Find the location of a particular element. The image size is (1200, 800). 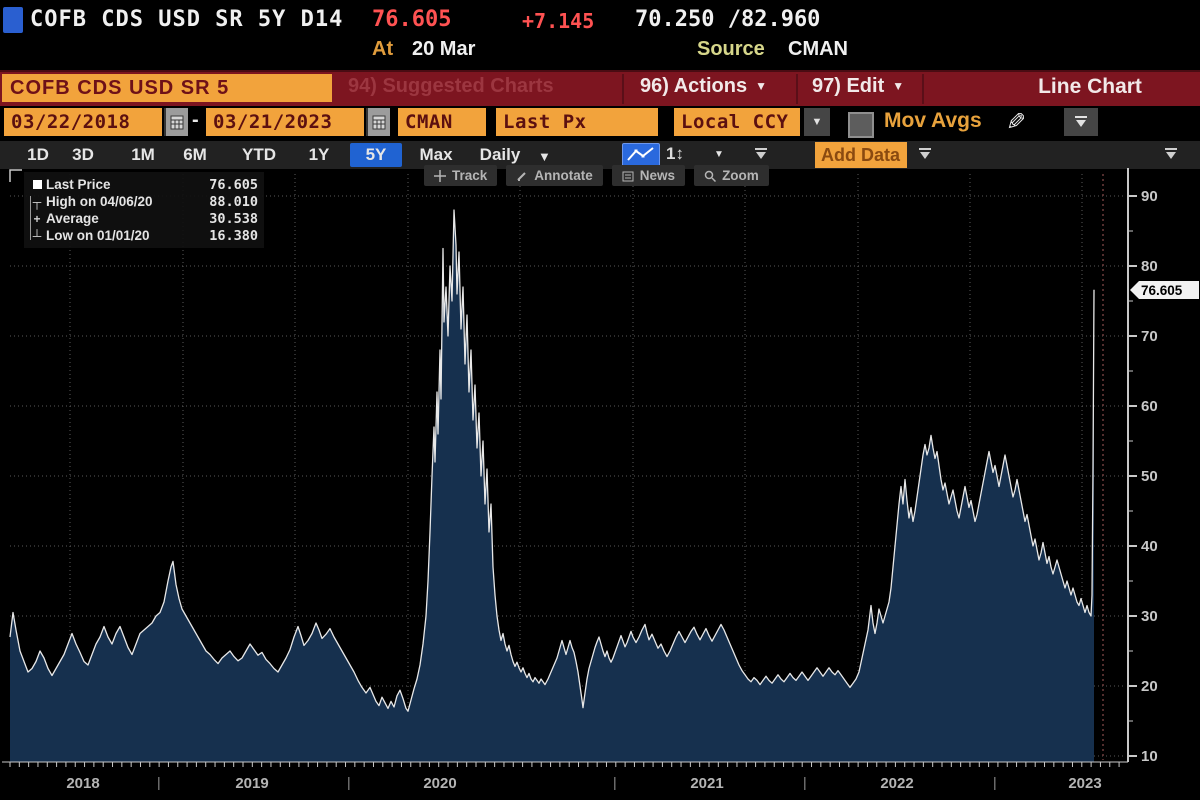

date-to-field: 03/21/2023 is located at coordinates (285, 122).